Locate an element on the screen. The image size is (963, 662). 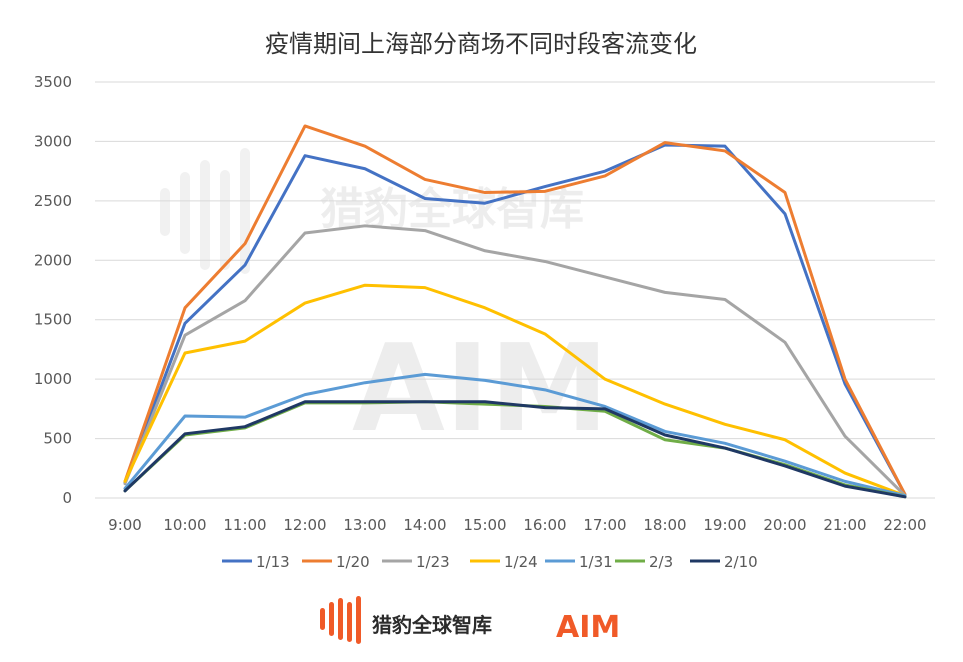
x-tick-label: 14:00 is located at coordinates (424, 525).